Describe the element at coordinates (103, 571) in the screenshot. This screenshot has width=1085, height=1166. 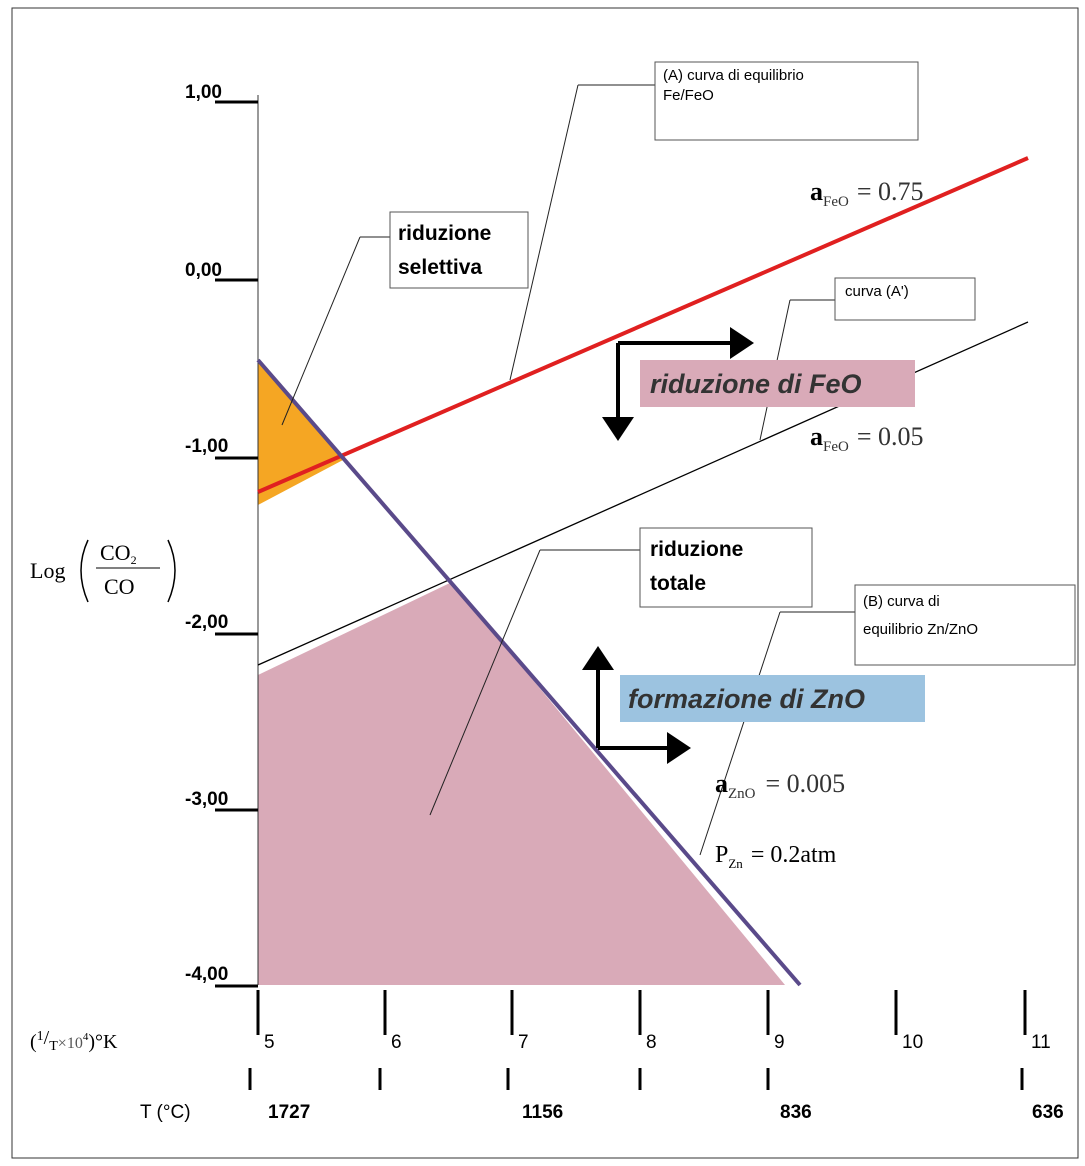
I see `y-axis-label: Log CO2 CO` at that location.